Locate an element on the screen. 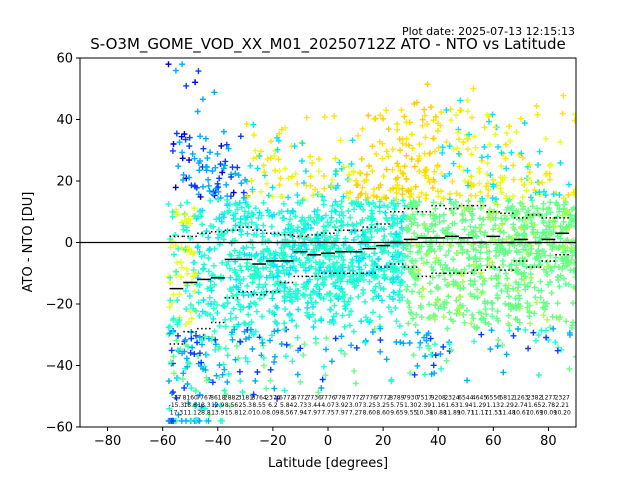  bin-stat-label: 4645 is located at coordinates (479, 397).